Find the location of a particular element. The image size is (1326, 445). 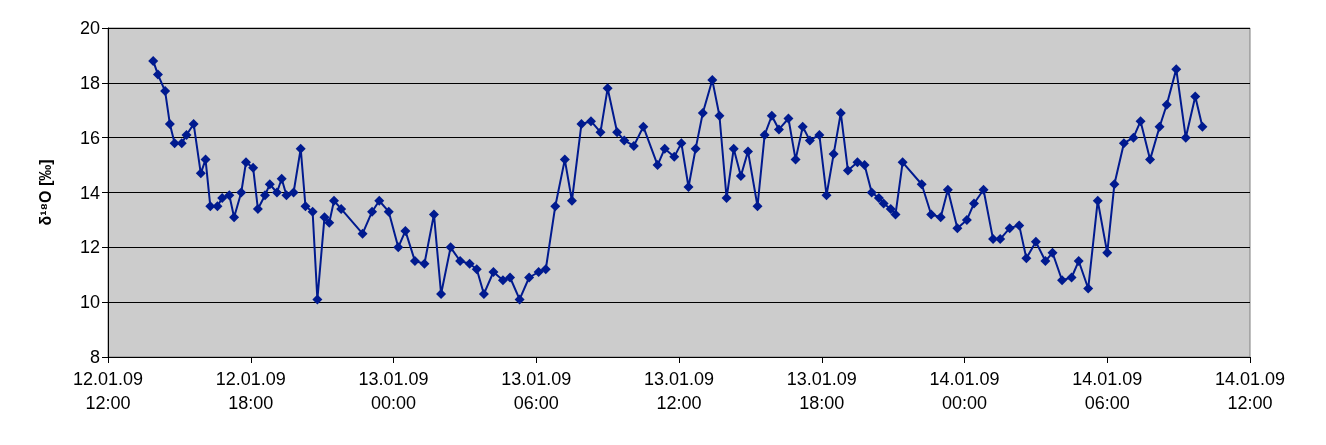

y-tick-label: 16 is located at coordinates (89, 137).